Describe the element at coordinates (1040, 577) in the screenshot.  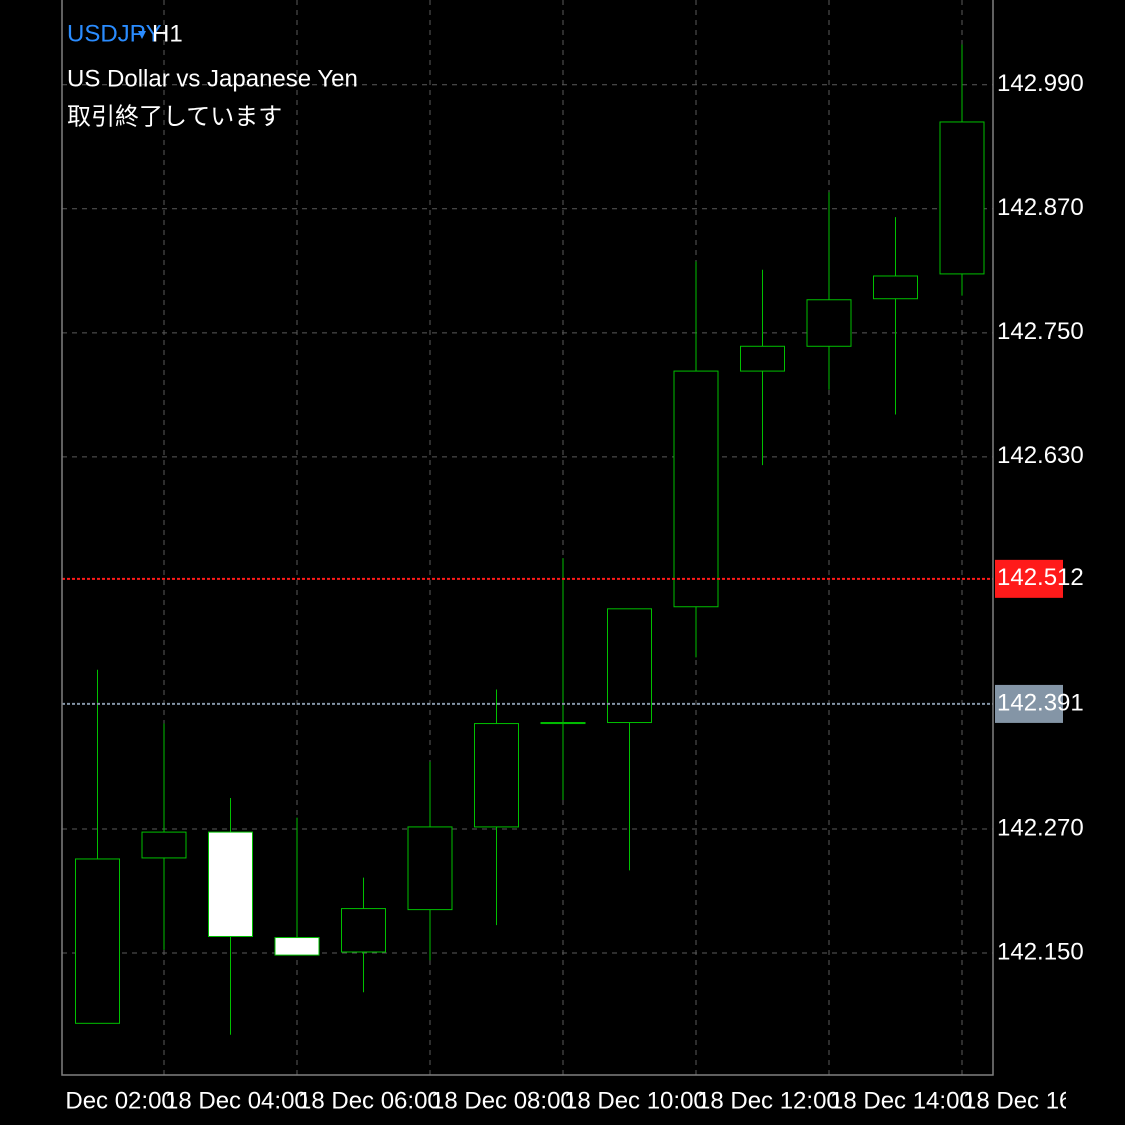
I see `price-label: 142.512` at that location.